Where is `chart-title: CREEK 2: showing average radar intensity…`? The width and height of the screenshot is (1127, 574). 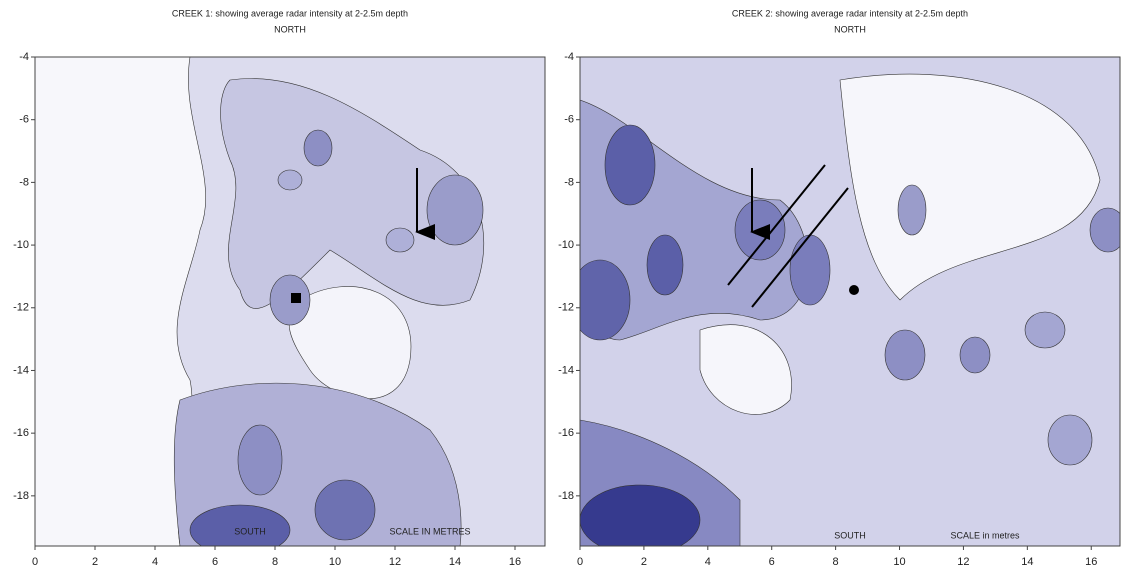
chart-title: CREEK 2: showing average radar intensity… is located at coordinates (850, 13).